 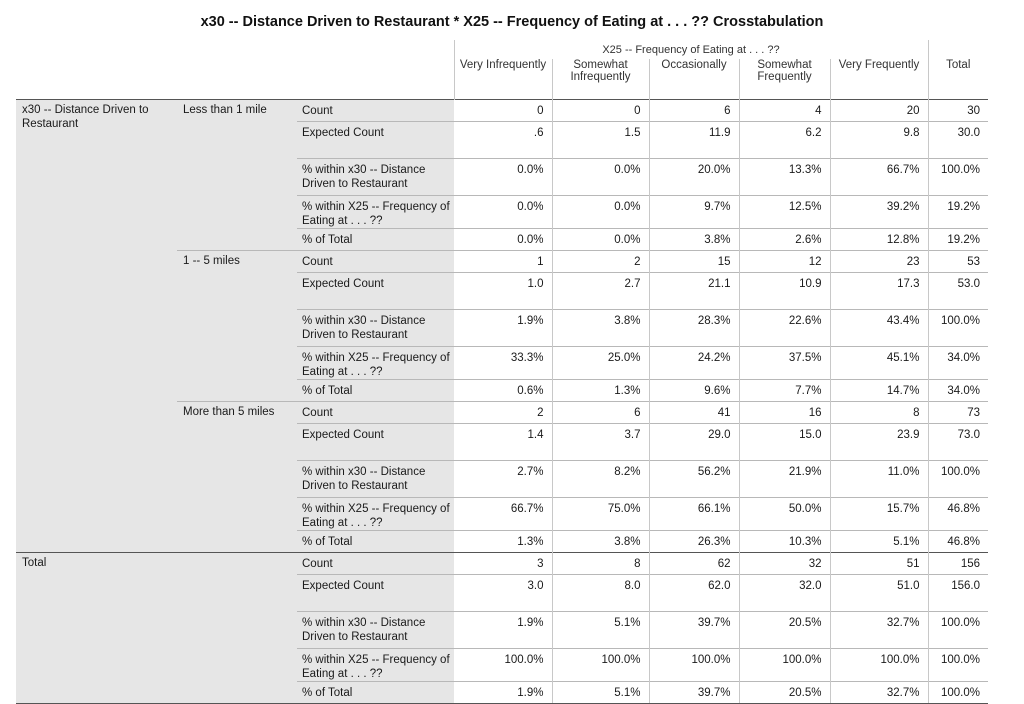 I want to click on column-header: Very Infrequently, so click(x=502, y=79).